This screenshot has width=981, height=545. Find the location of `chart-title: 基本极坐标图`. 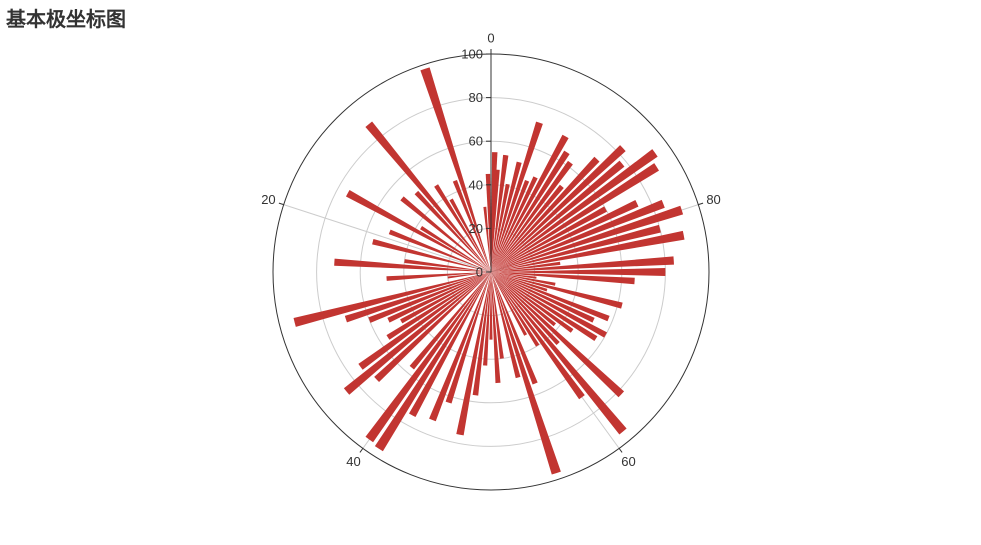

chart-title: 基本极坐标图 is located at coordinates (66, 19).